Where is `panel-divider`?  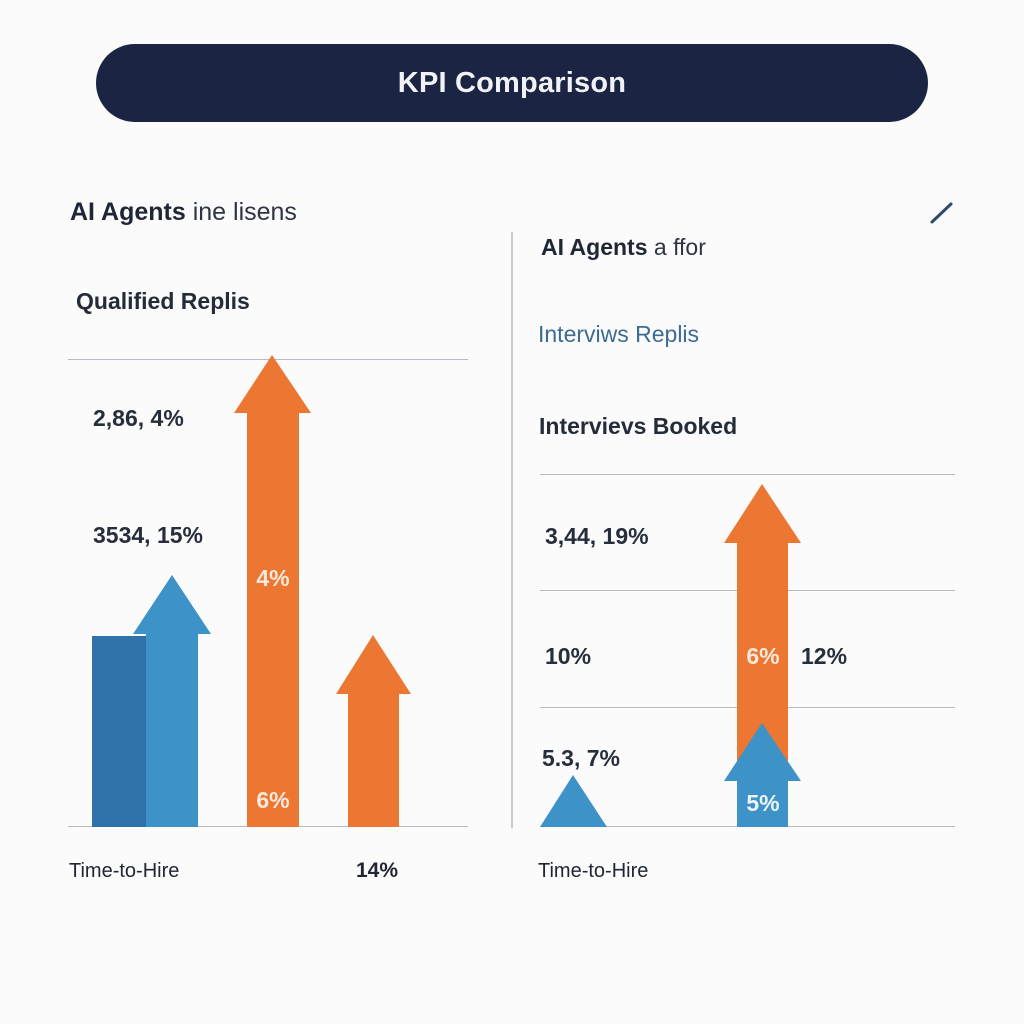
panel-divider is located at coordinates (512, 530).